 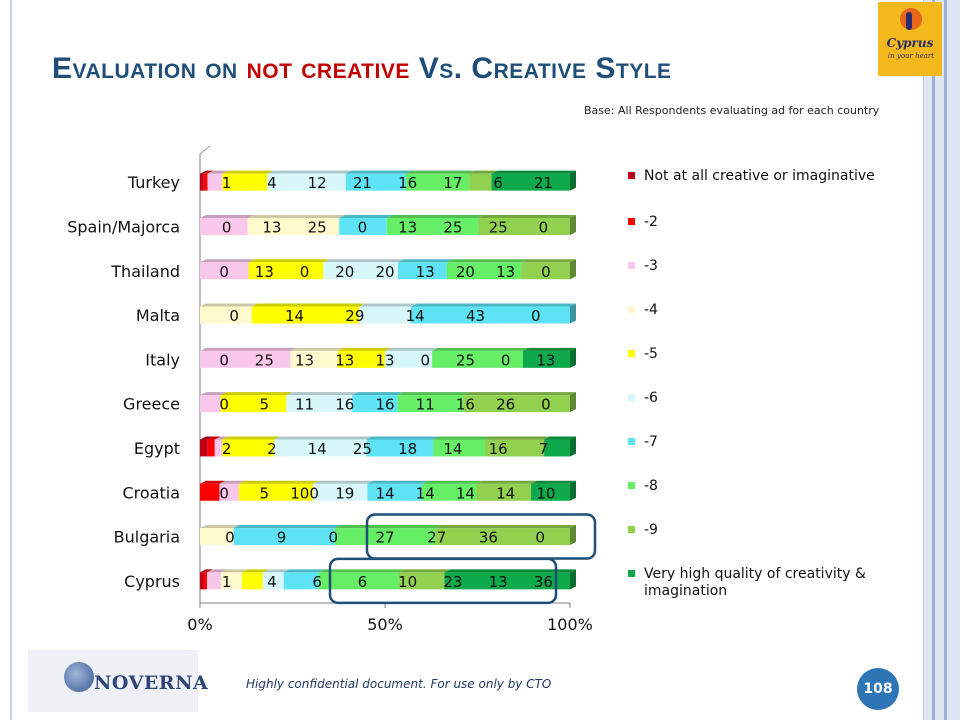 What do you see at coordinates (465, 360) in the screenshot?
I see `data-label: 25` at bounding box center [465, 360].